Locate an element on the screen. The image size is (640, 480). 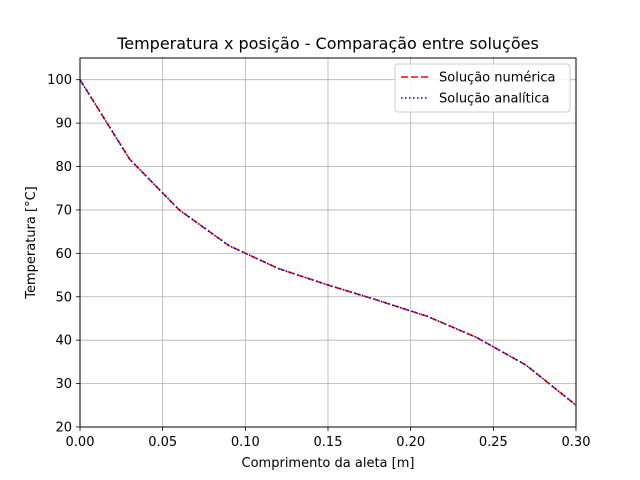
y-tick-label: 40 is located at coordinates (63, 341).